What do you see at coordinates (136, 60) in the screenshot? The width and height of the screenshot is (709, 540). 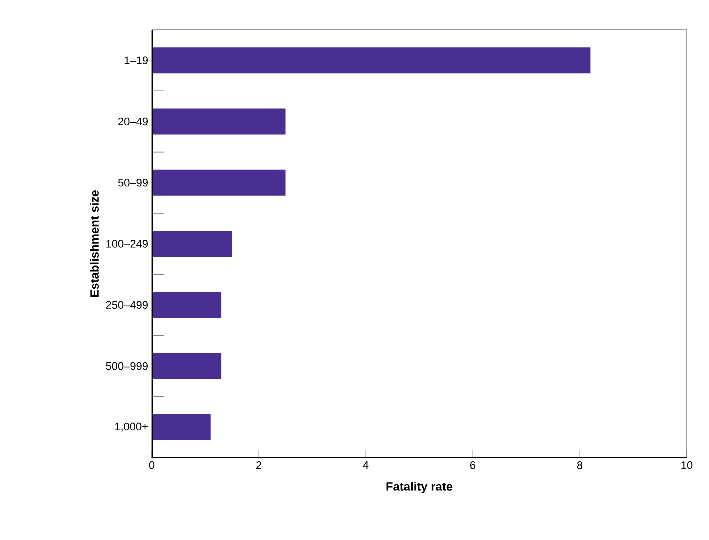 I see `y-tick-label: 1–19` at bounding box center [136, 60].